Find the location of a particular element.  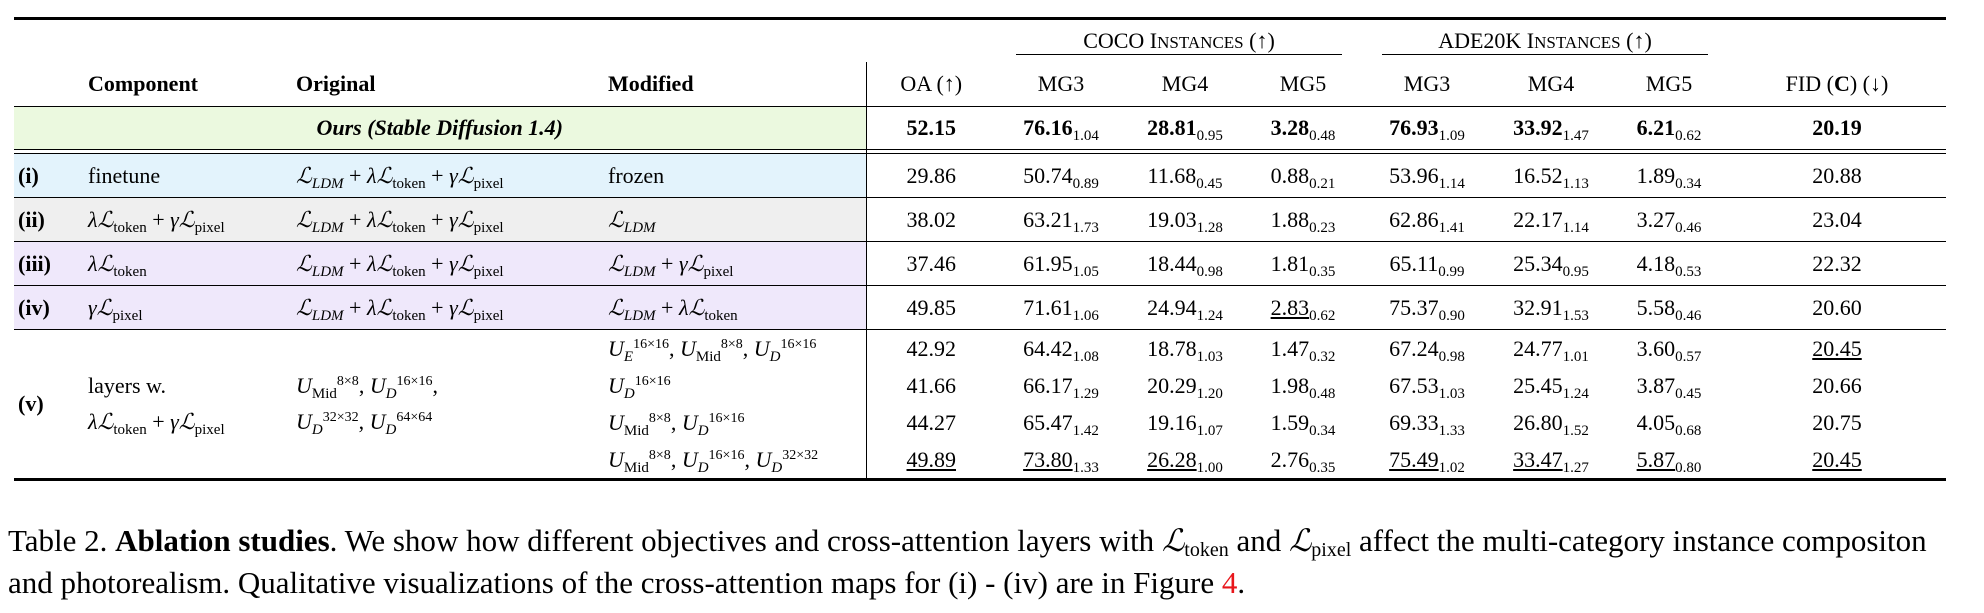

coco-mg3-header: MG3 is located at coordinates (1061, 84).